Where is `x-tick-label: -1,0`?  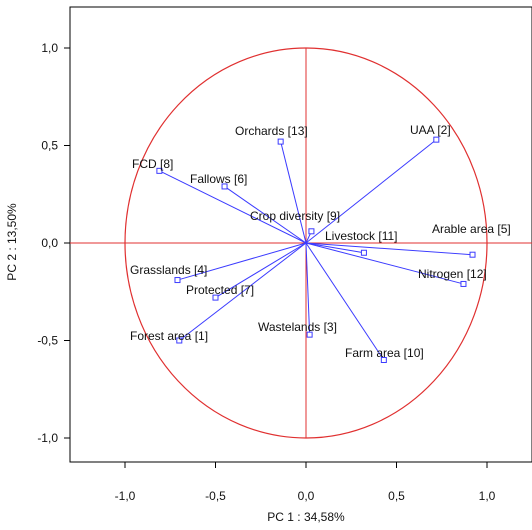
x-tick-label: -1,0 is located at coordinates (125, 496).